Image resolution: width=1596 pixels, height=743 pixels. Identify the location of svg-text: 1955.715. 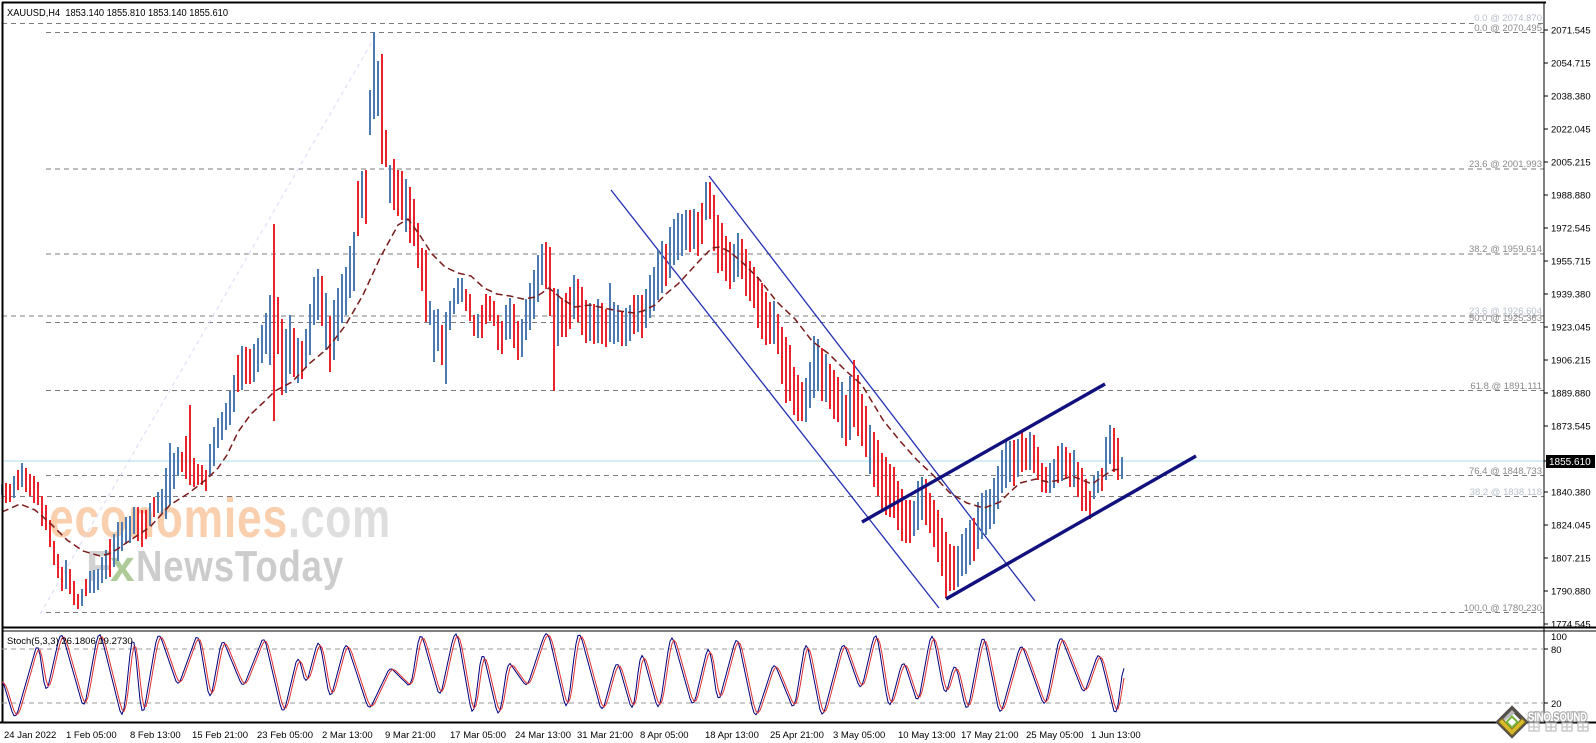
(1571, 262).